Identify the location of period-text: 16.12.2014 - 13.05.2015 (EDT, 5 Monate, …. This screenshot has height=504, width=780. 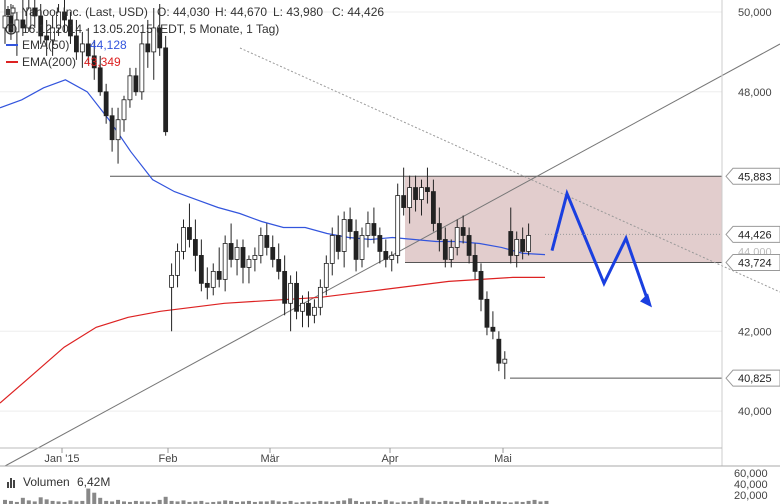
(150, 29).